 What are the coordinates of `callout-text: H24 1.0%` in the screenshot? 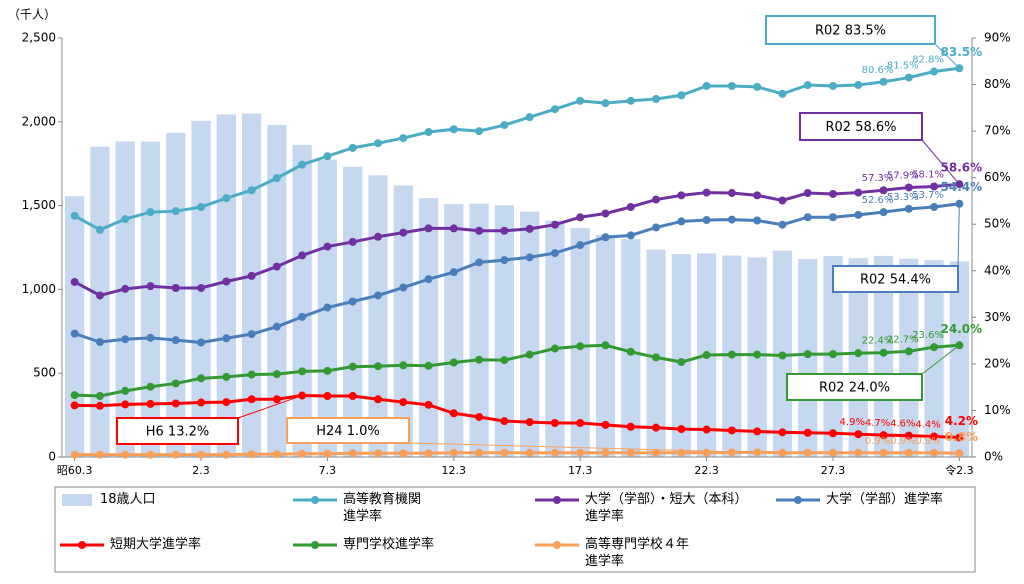 It's located at (347, 431).